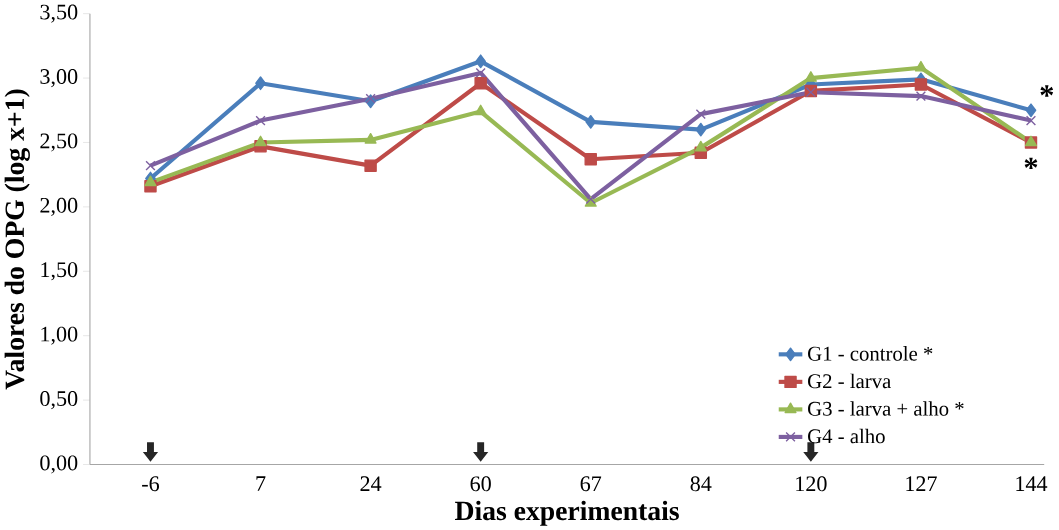  What do you see at coordinates (59, 206) in the screenshot?
I see `y-tick-label: 2,00` at bounding box center [59, 206].